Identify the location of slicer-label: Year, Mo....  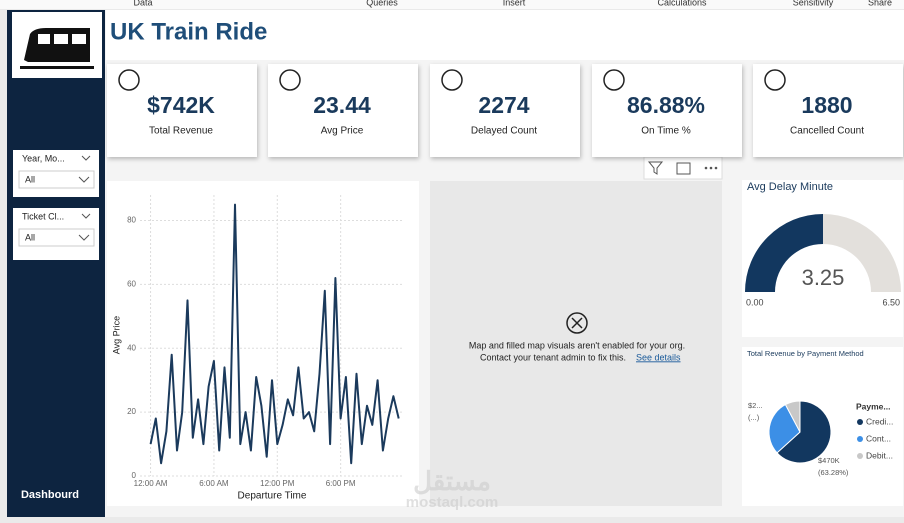
(43, 158).